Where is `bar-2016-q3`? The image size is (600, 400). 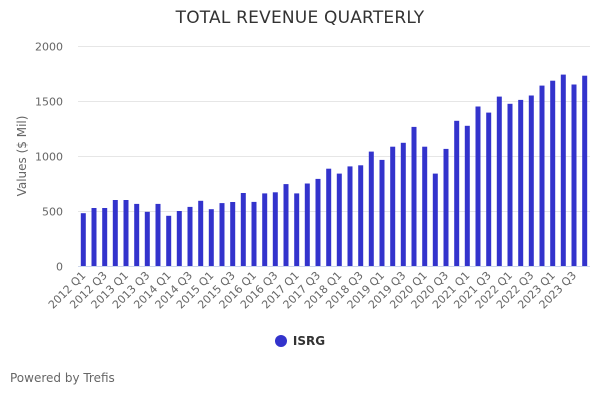
bar-2016-q3 is located at coordinates (275, 229).